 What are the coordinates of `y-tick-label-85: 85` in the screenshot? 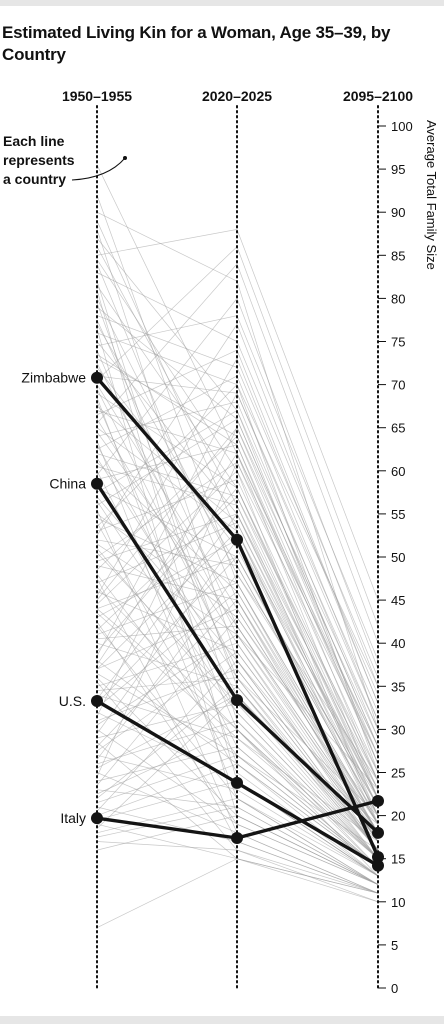 It's located at (398, 255).